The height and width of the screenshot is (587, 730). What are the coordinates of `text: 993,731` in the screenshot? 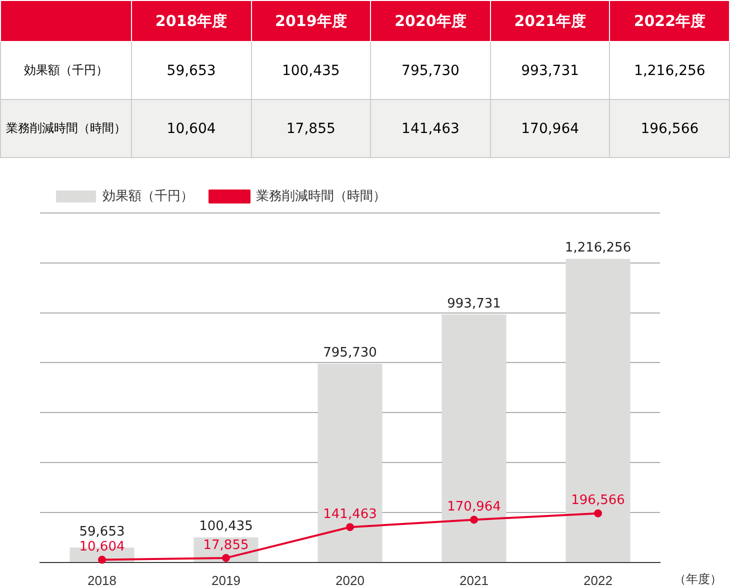 It's located at (550, 70).